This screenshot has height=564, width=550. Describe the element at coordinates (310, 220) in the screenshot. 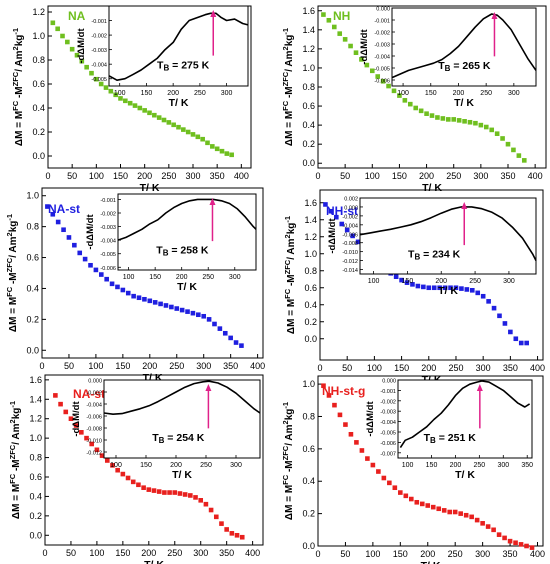

I see `y-tick-label: 1.4` at that location.